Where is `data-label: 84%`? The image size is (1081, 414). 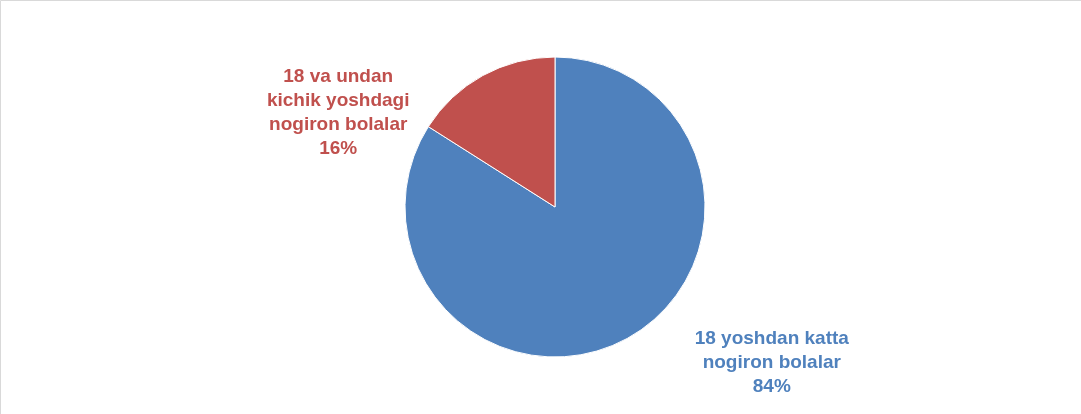 data-label: 84% is located at coordinates (771, 386).